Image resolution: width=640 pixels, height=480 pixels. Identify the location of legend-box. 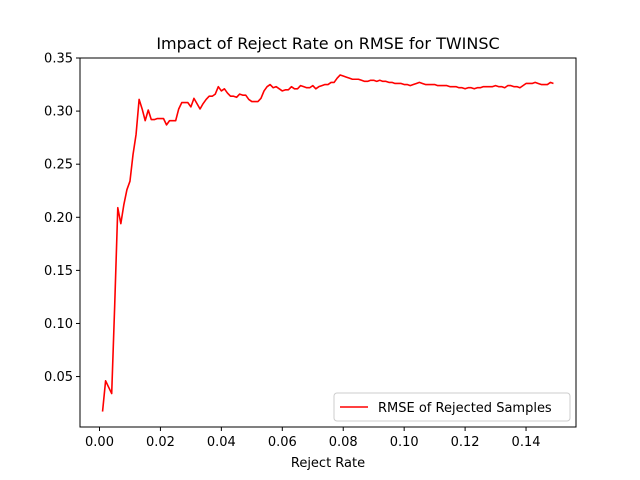
(452, 407).